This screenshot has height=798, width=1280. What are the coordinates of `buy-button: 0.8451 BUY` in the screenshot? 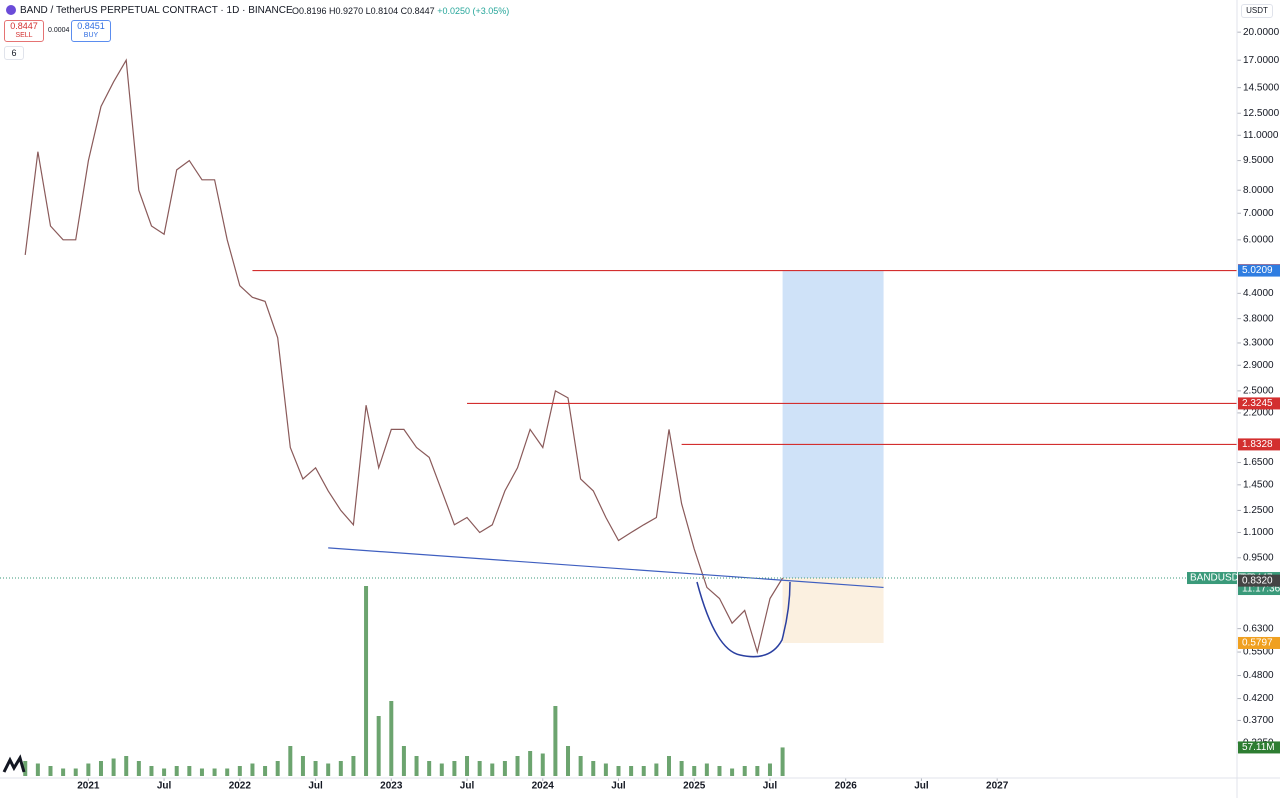 It's located at (91, 31).